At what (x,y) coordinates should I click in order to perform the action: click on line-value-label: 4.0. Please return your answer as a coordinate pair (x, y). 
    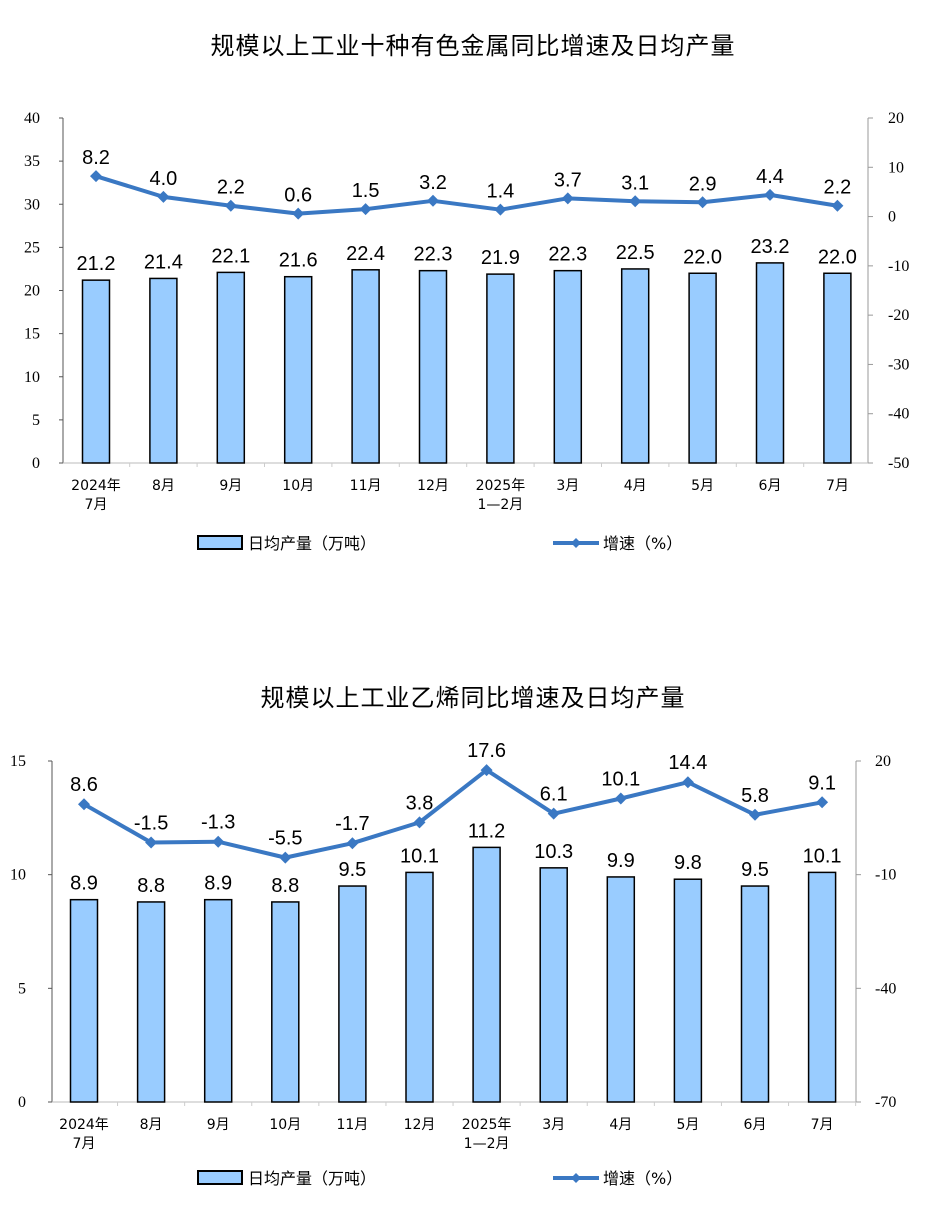
    Looking at the image, I should click on (163, 179).